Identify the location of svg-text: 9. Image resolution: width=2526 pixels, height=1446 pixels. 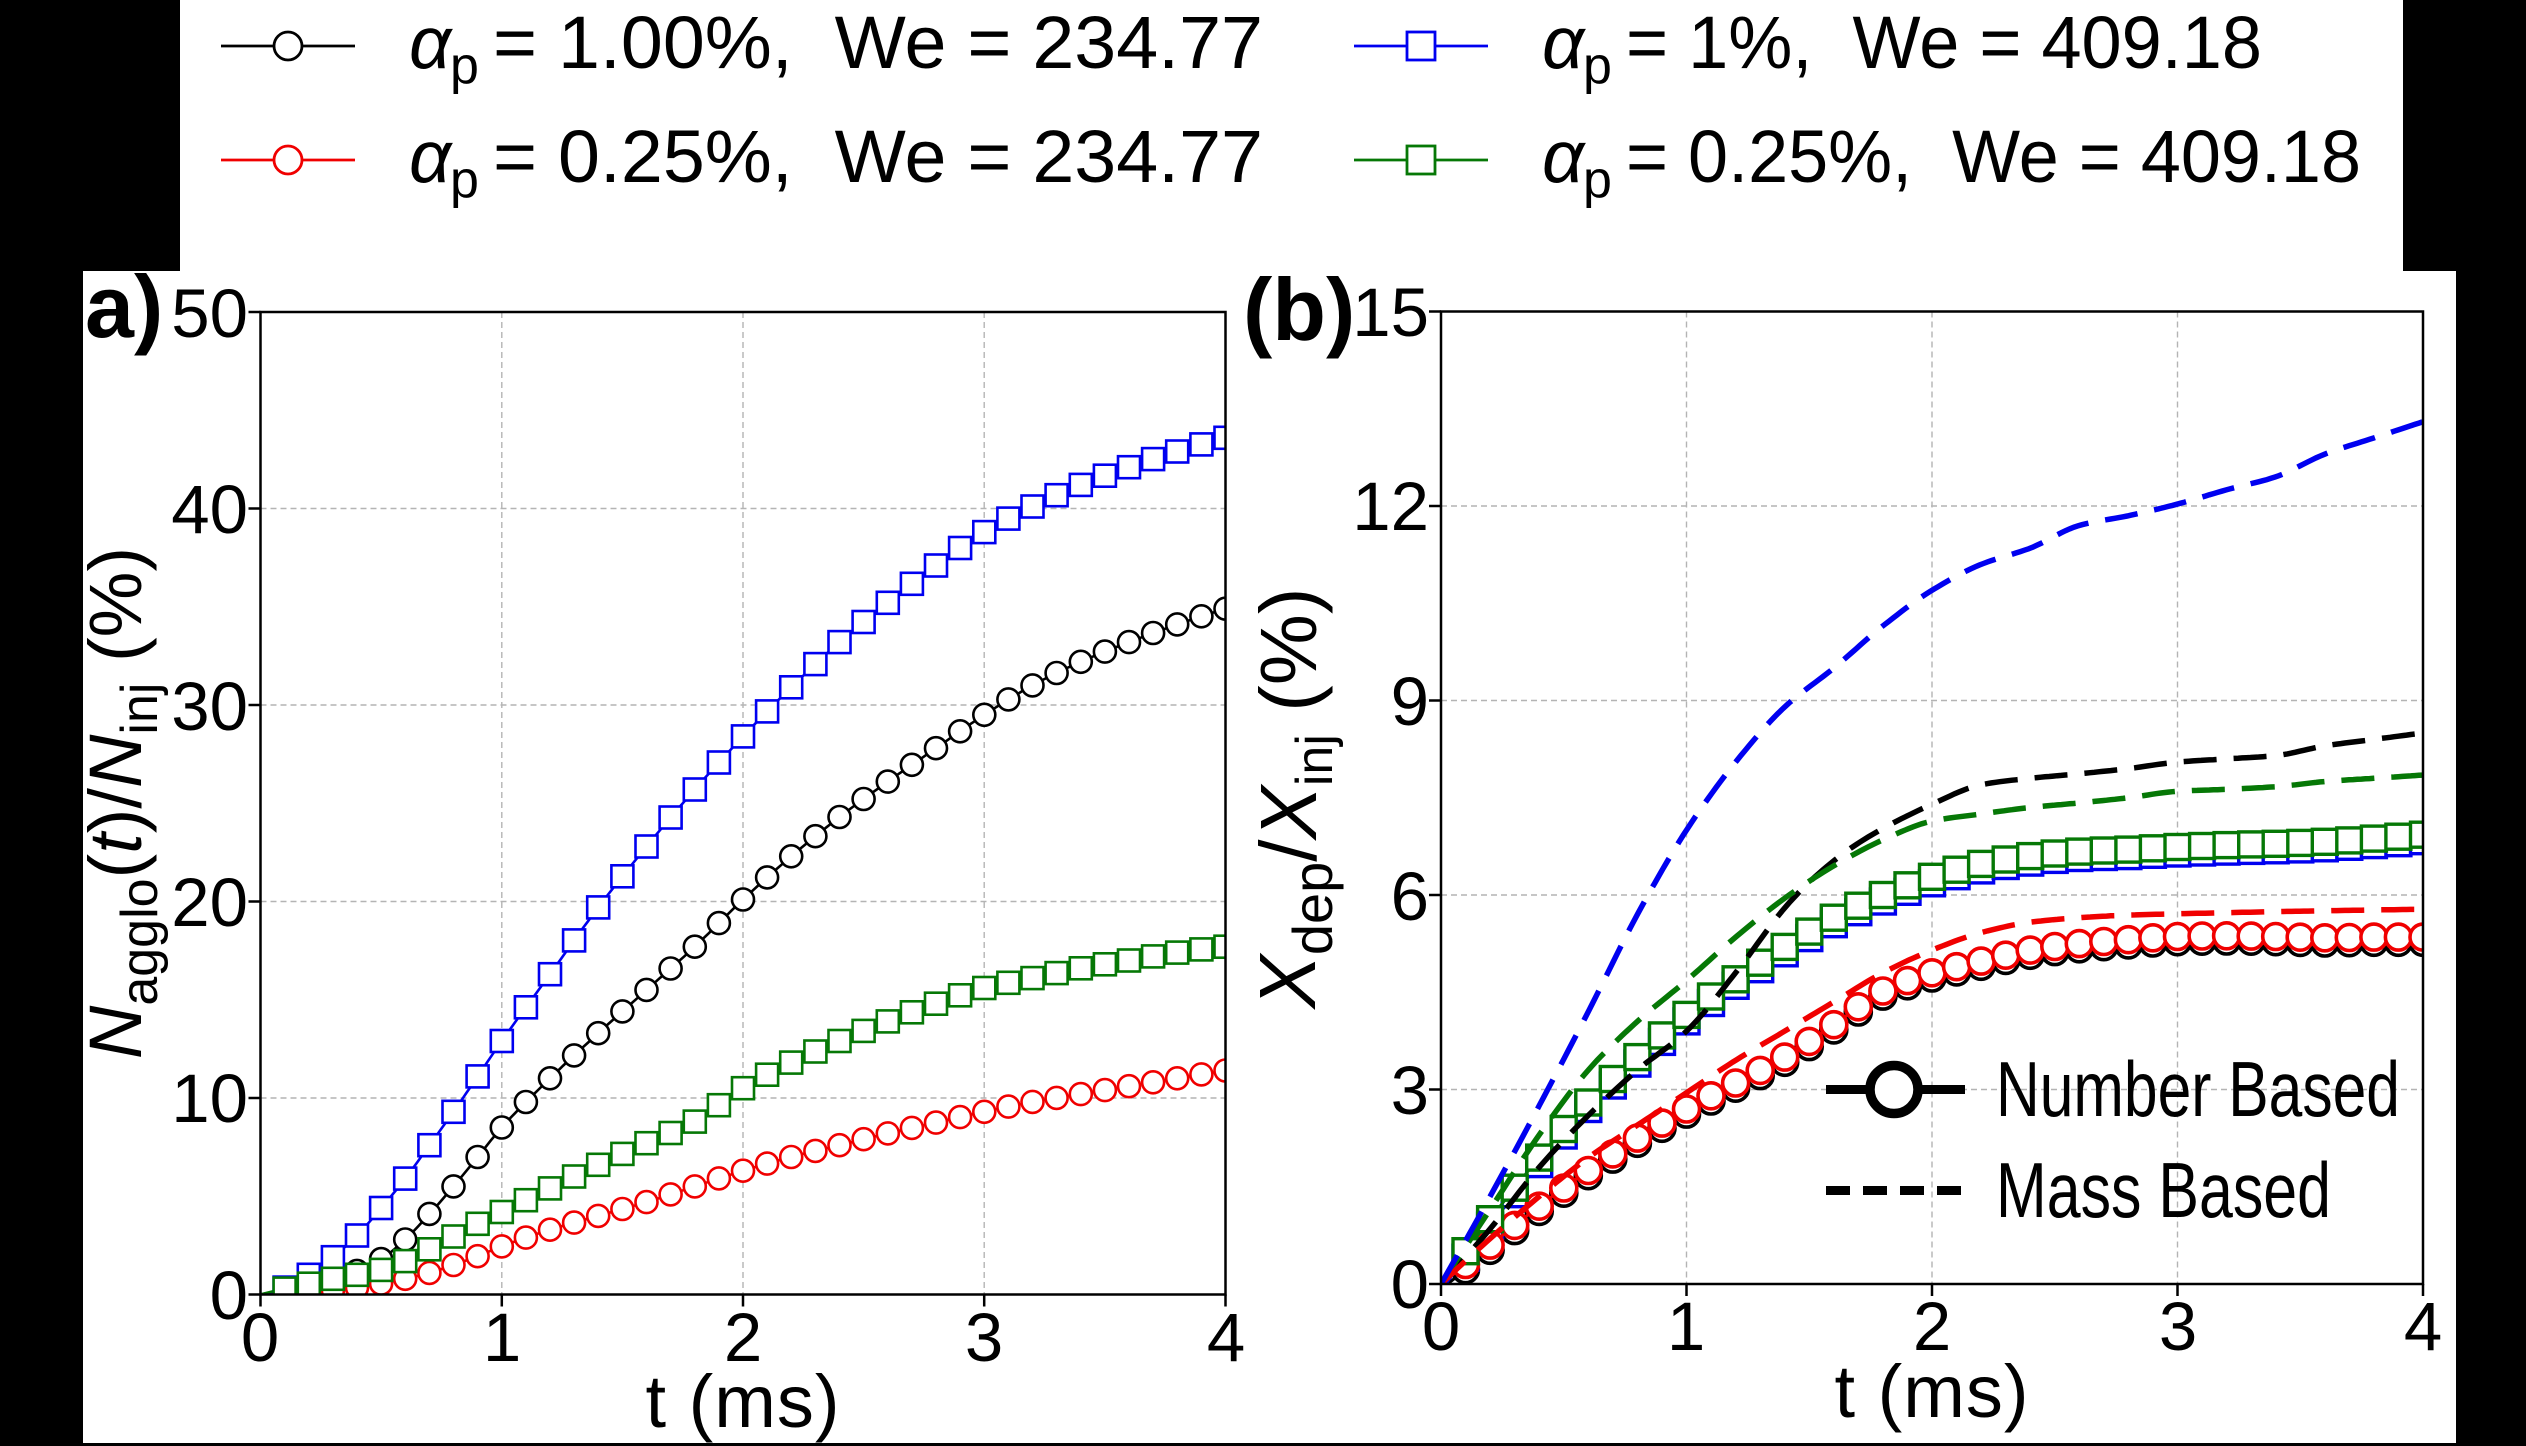
(1410, 701).